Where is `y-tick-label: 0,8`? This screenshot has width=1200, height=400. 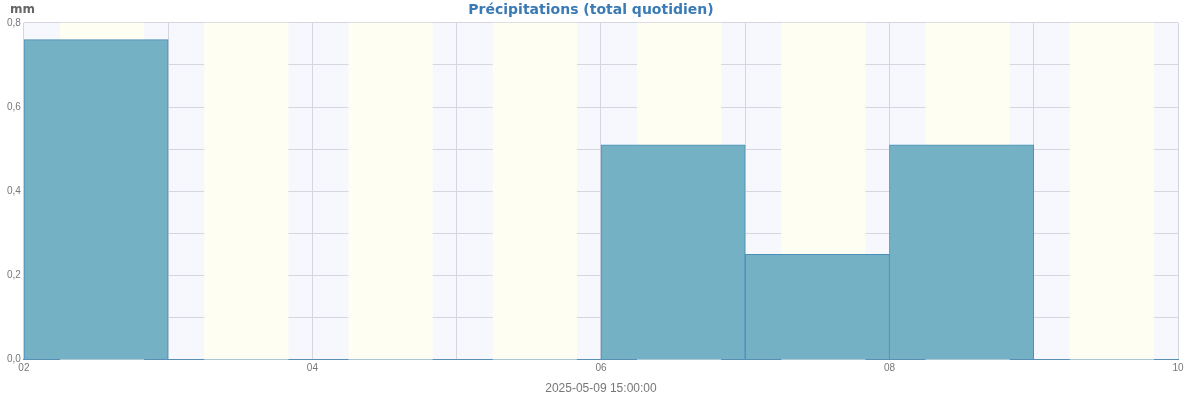
y-tick-label: 0,8 is located at coordinates (14, 22).